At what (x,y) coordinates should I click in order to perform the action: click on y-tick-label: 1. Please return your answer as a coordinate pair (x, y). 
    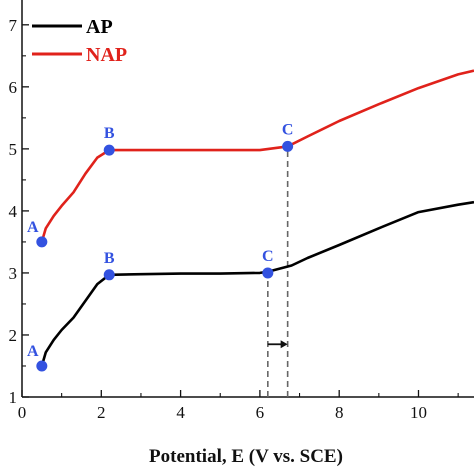
    Looking at the image, I should click on (13, 397).